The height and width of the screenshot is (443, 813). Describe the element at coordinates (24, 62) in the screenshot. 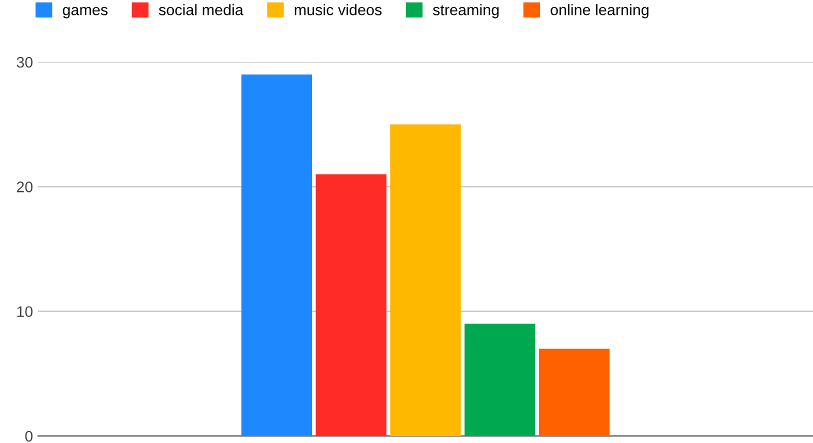

I see `y-tick-label: 30` at that location.